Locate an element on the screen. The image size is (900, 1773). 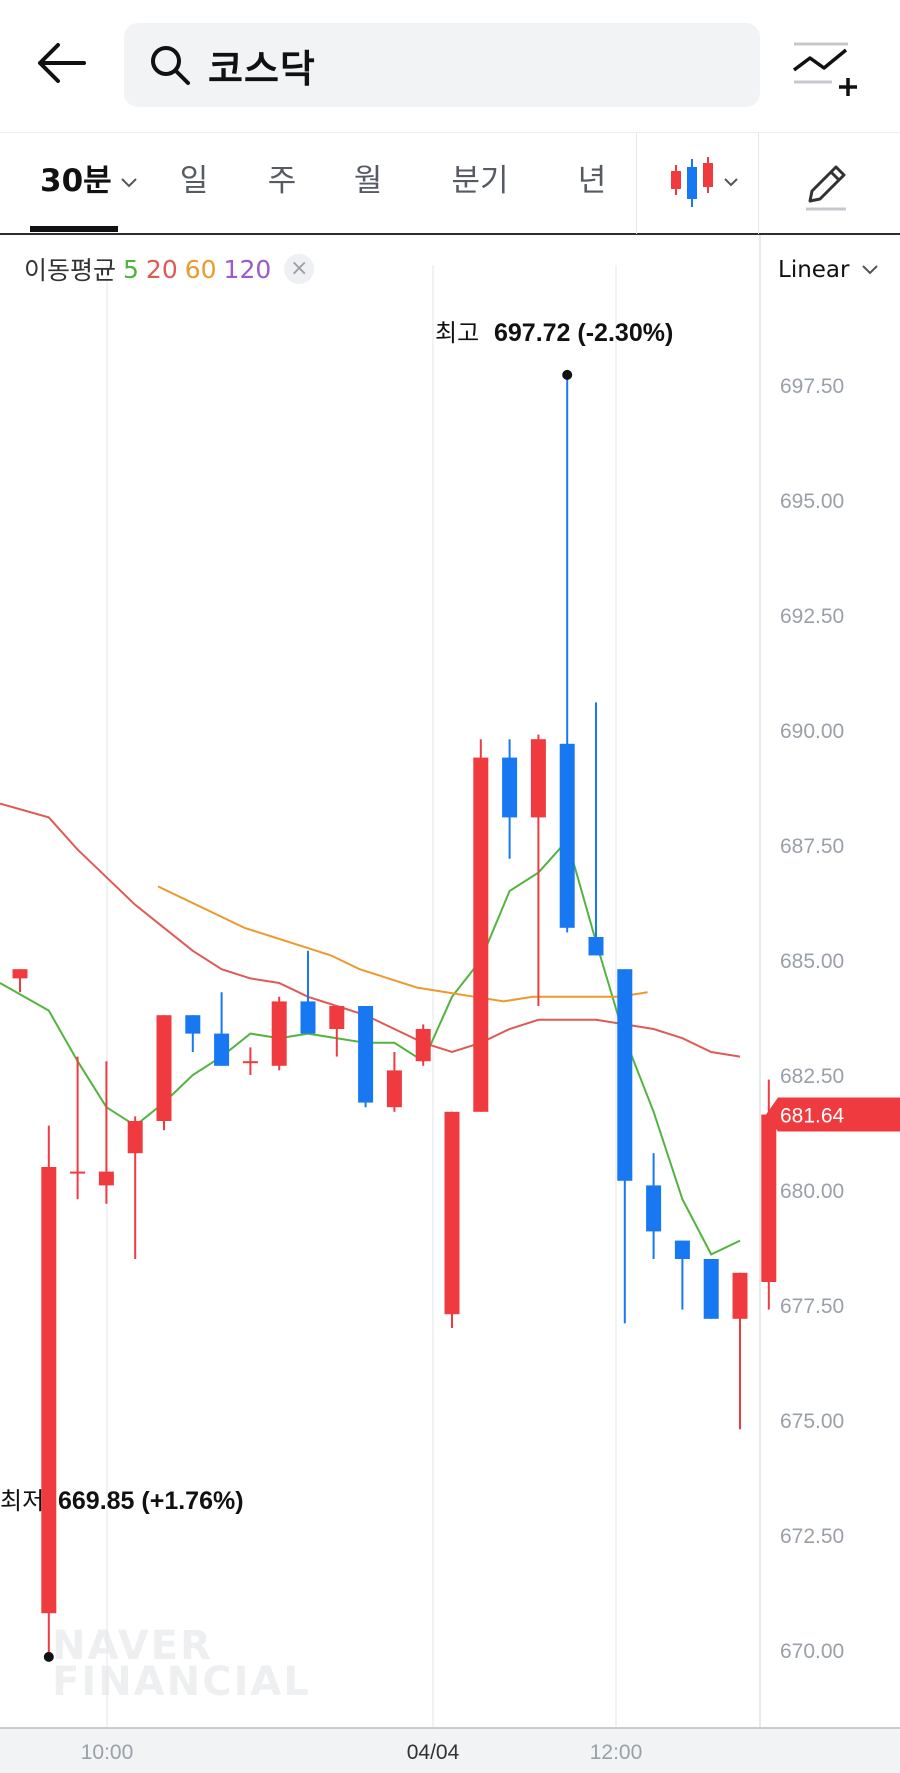
search-query-text: 코스닥 is located at coordinates (262, 68).